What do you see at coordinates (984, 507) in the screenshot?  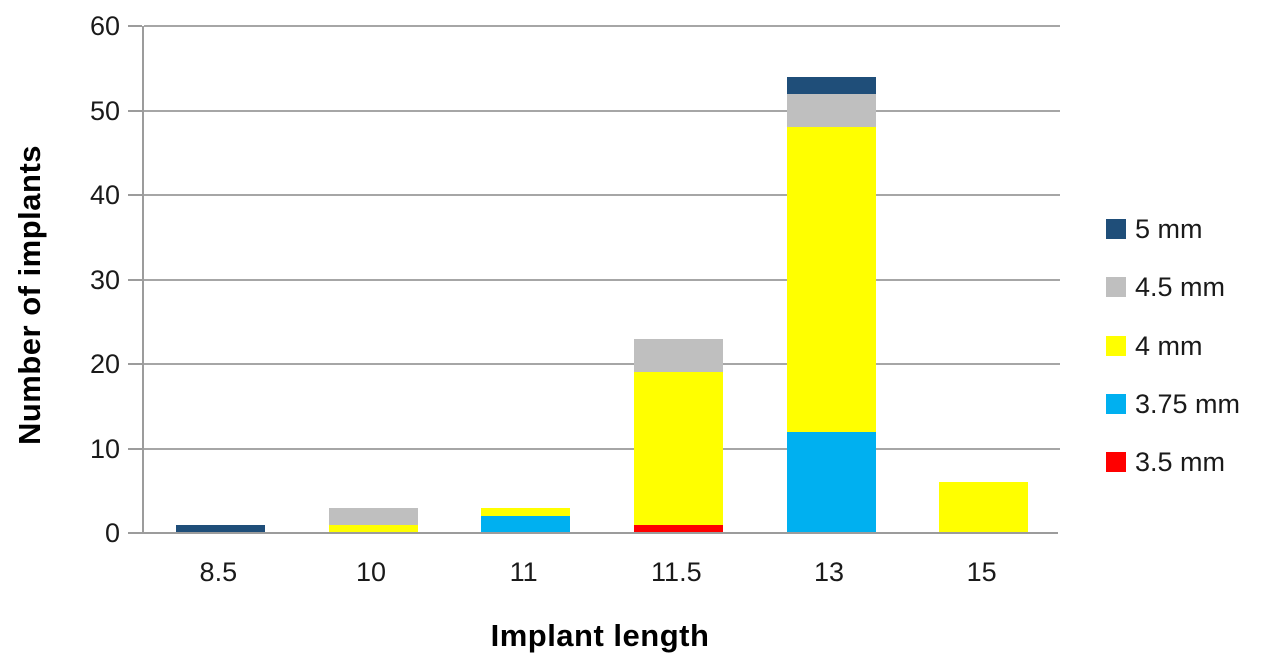 I see `bar-segment-15-4 mm` at bounding box center [984, 507].